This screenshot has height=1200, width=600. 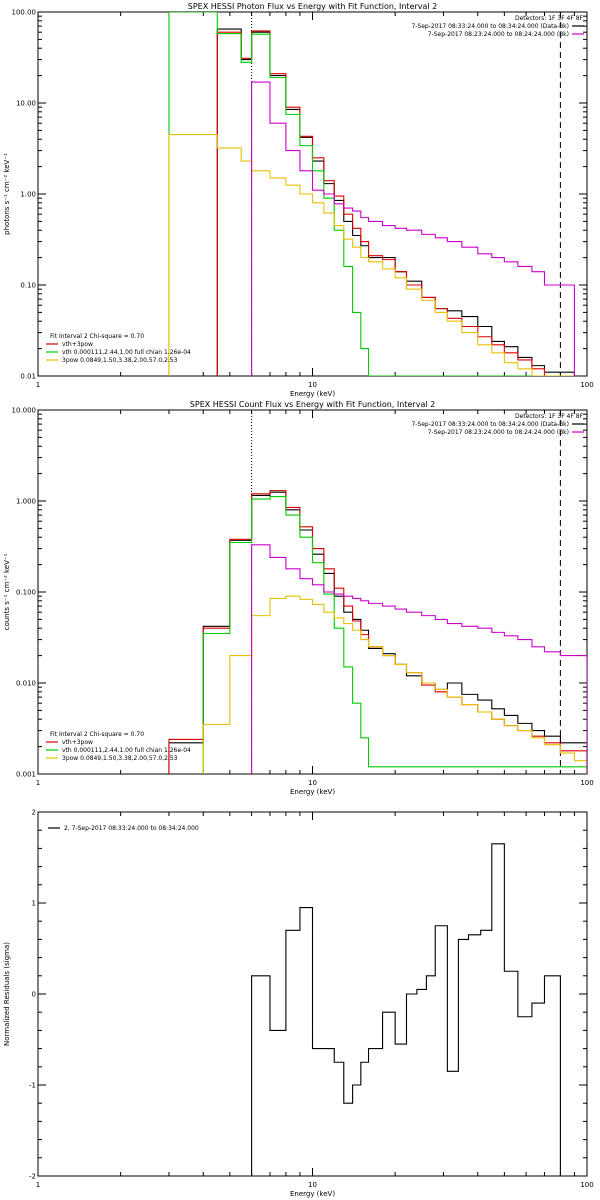 What do you see at coordinates (32, 1177) in the screenshot?
I see `y-tick-label: -2` at bounding box center [32, 1177].